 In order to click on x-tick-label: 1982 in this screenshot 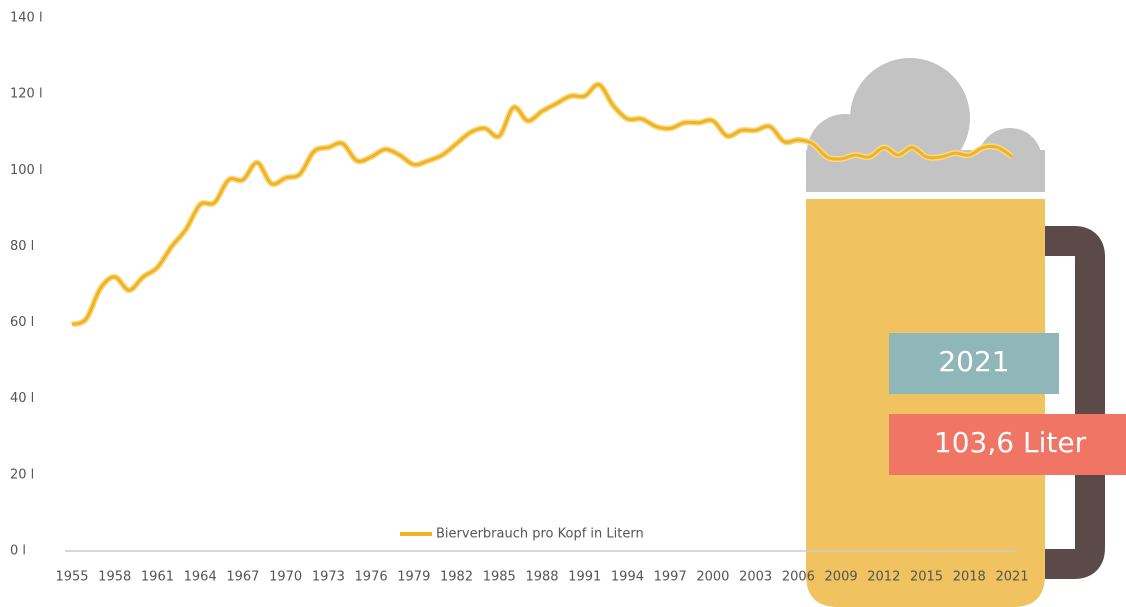, I will do `click(456, 577)`.